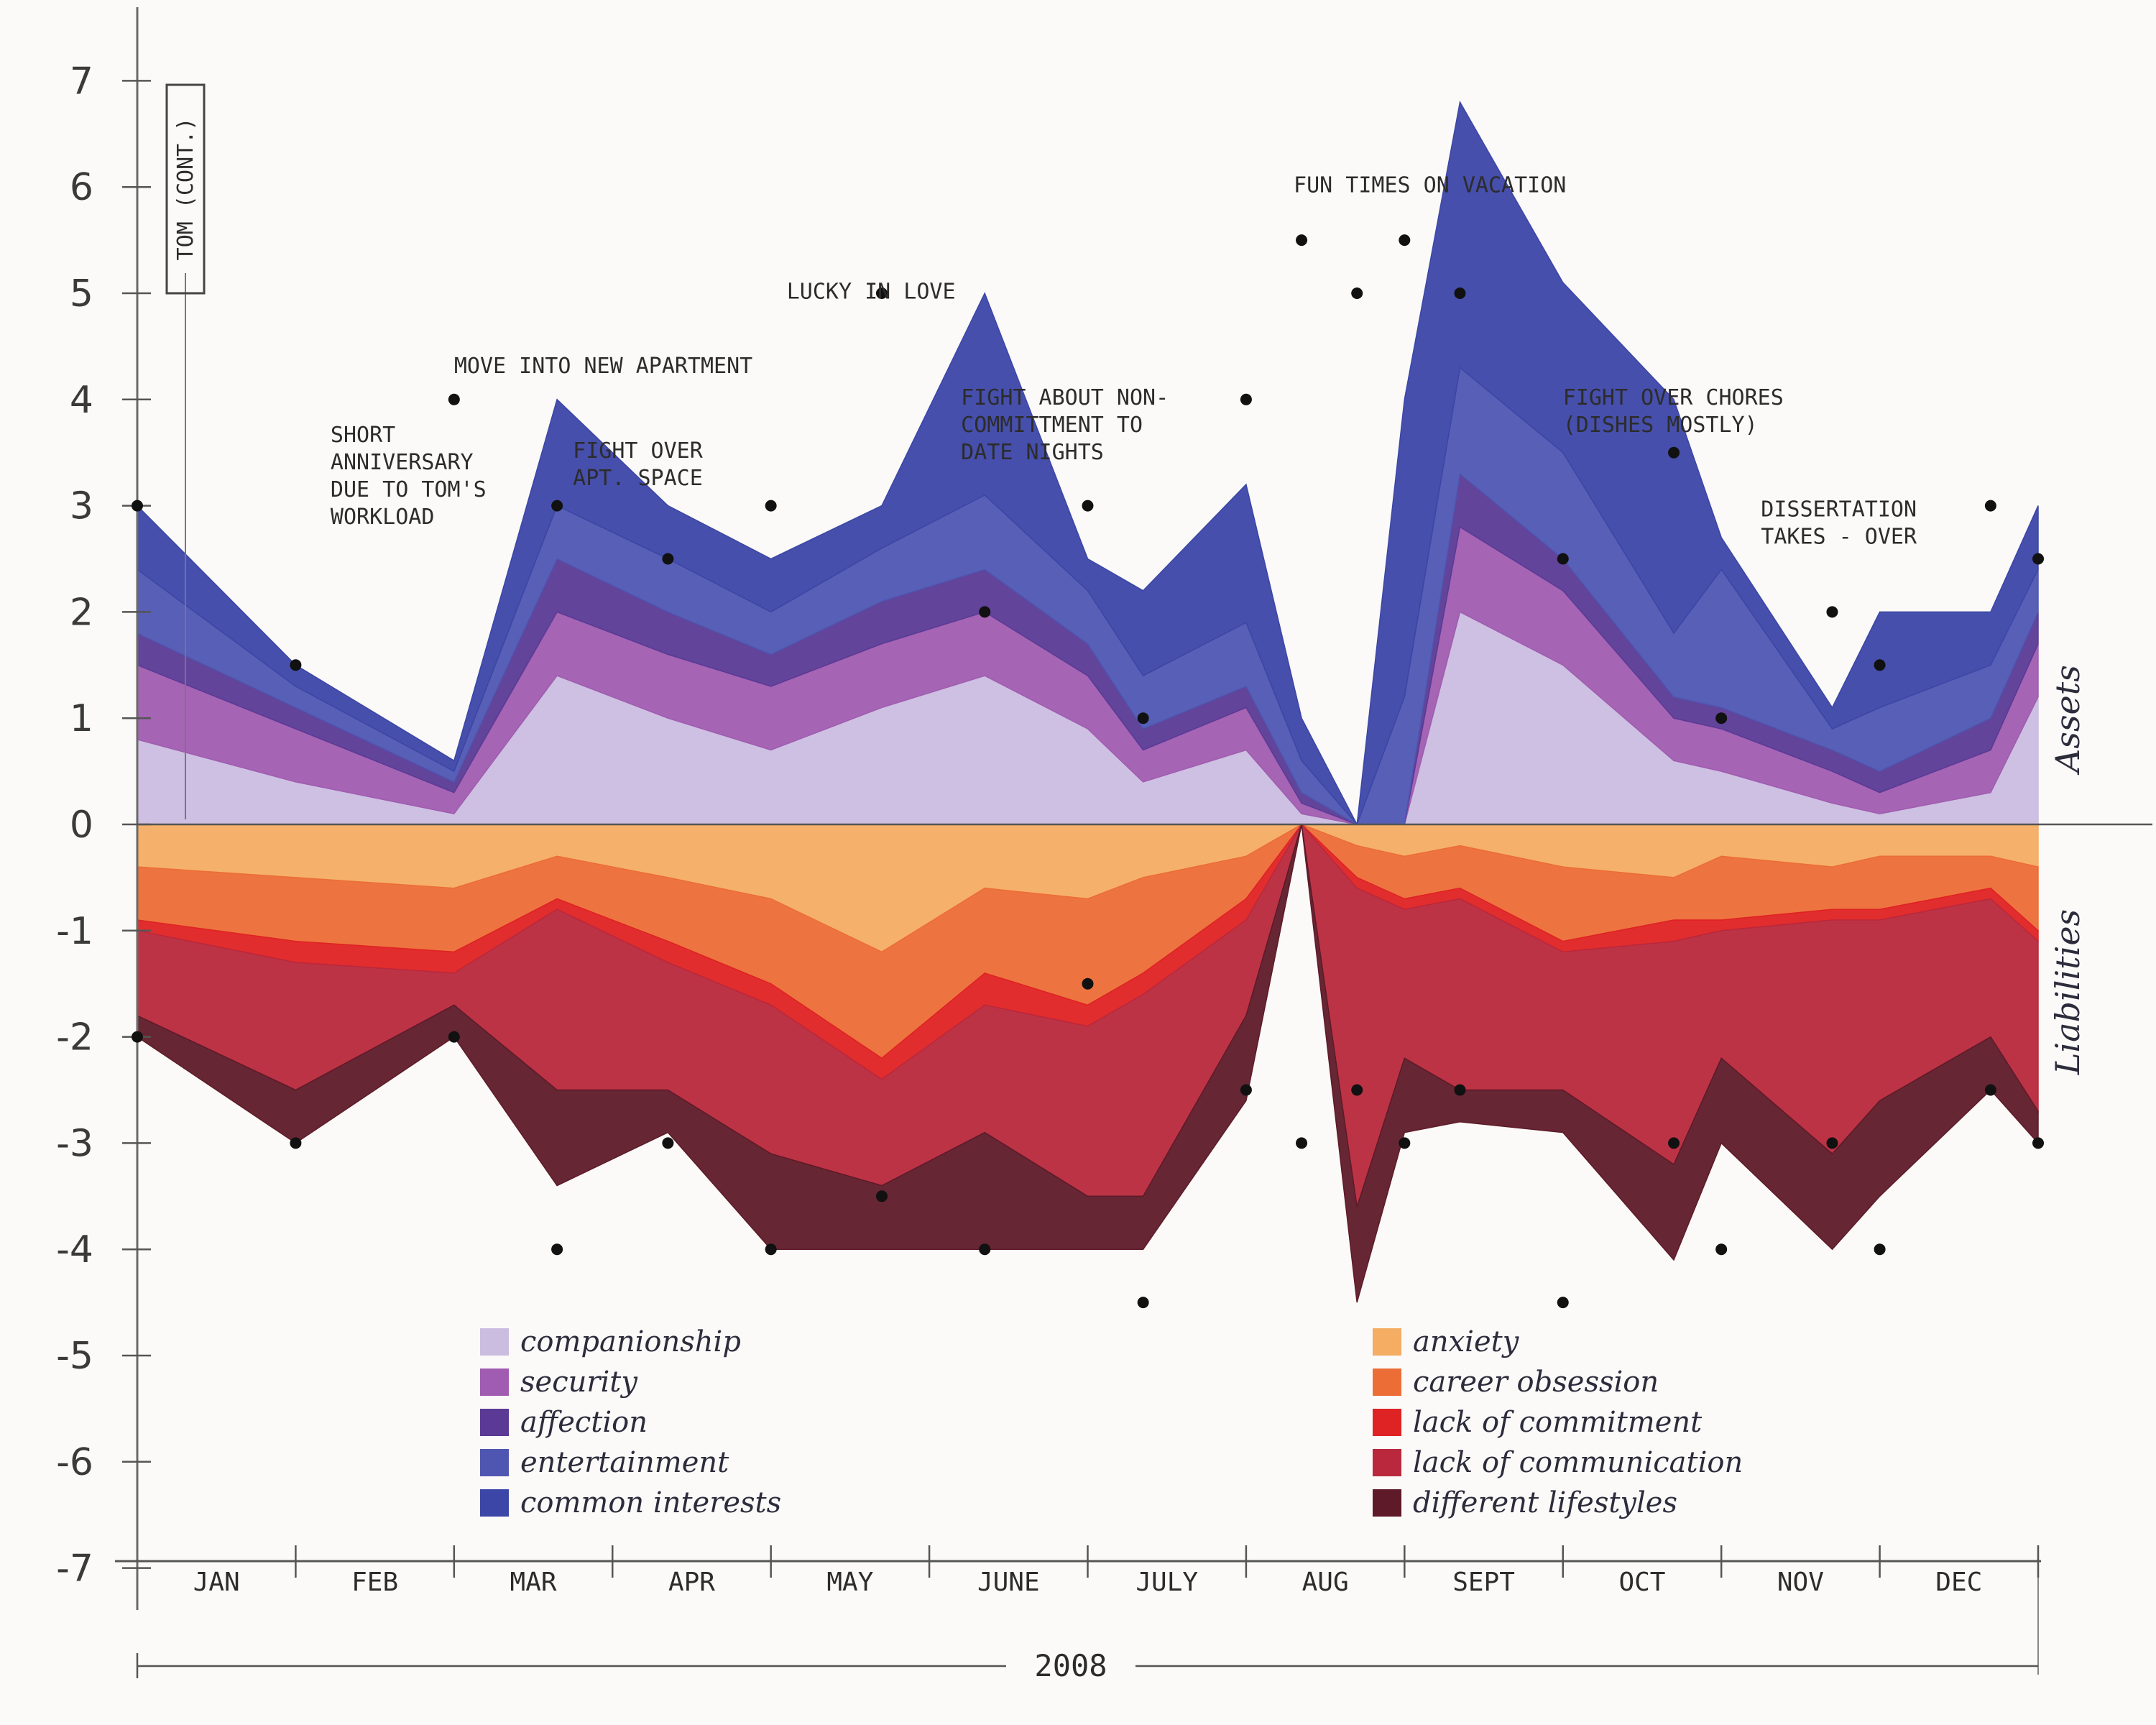 This screenshot has height=1725, width=2156. What do you see at coordinates (579, 1382) in the screenshot?
I see `asset-legend-label: security` at bounding box center [579, 1382].